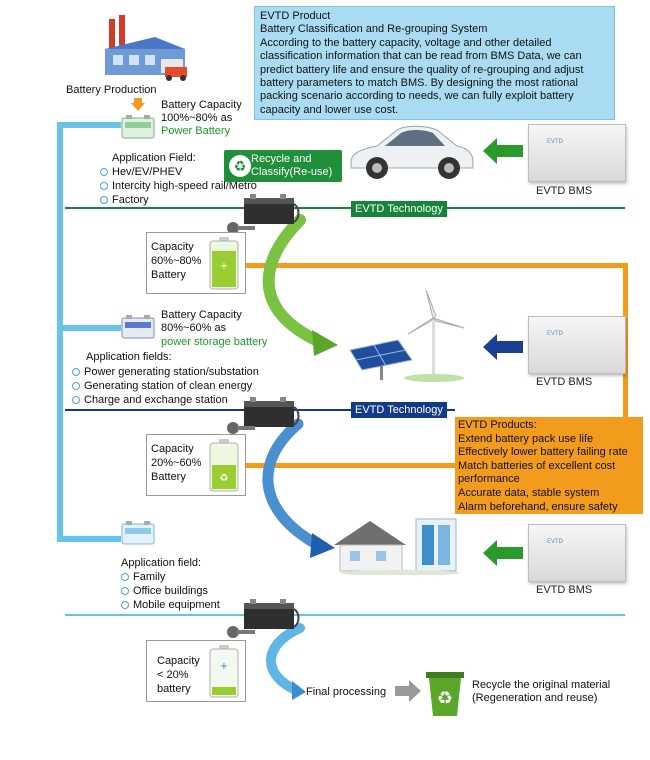 The height and width of the screenshot is (760, 650). What do you see at coordinates (165, 400) in the screenshot?
I see `list-item: Charge and exchange station` at bounding box center [165, 400].